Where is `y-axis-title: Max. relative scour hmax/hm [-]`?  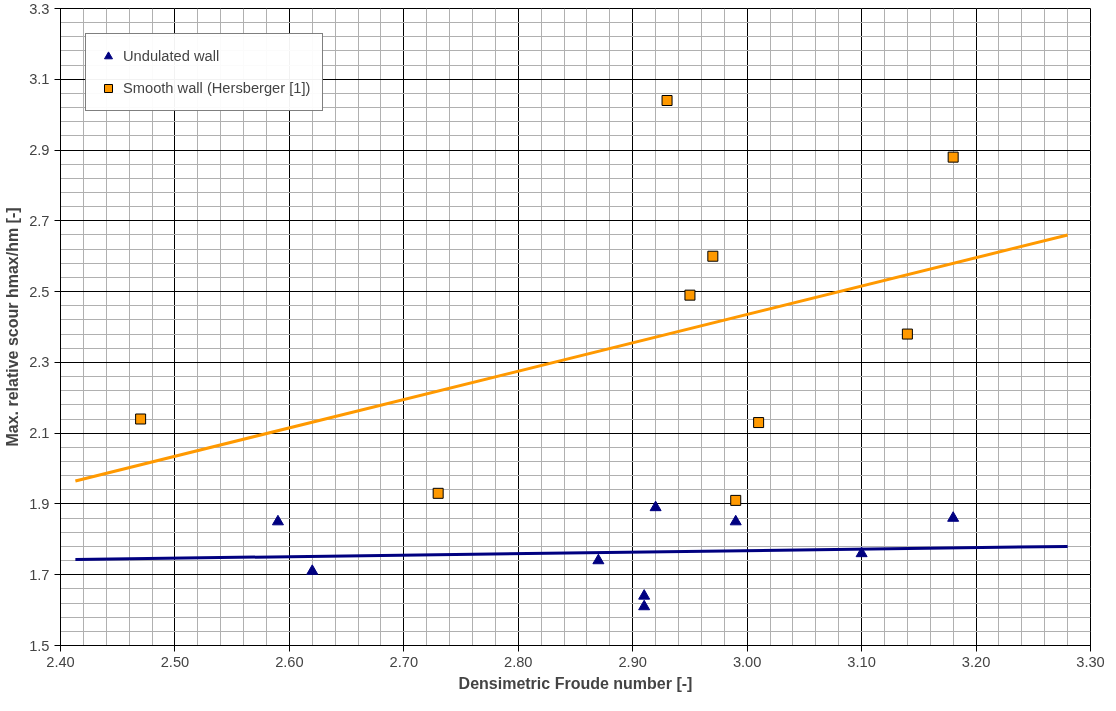
y-axis-title: Max. relative scour hmax/hm [-] is located at coordinates (13, 327).